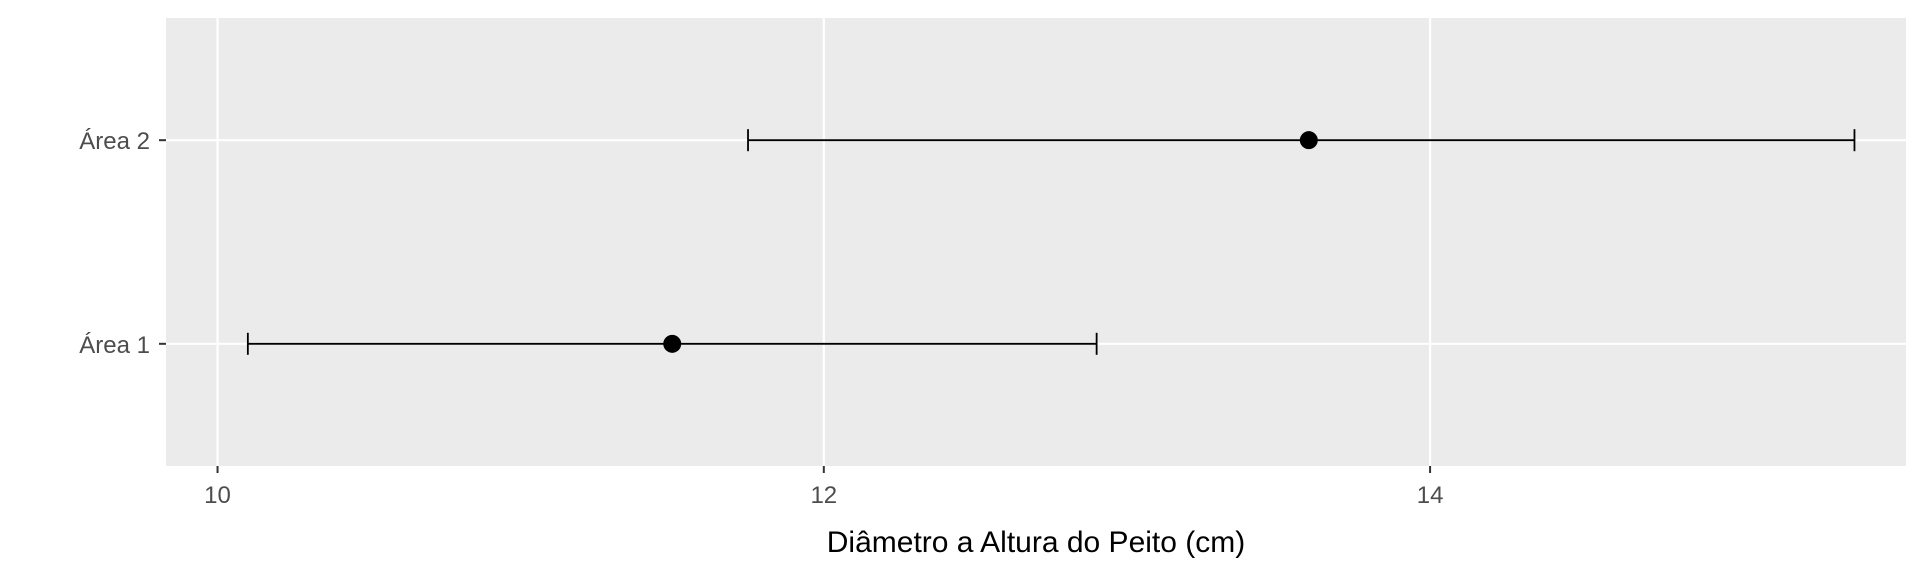 The width and height of the screenshot is (1920, 576). Describe the element at coordinates (1036, 542) in the screenshot. I see `x-axis-title: Diâmetro a Altura do Peito (cm)` at that location.